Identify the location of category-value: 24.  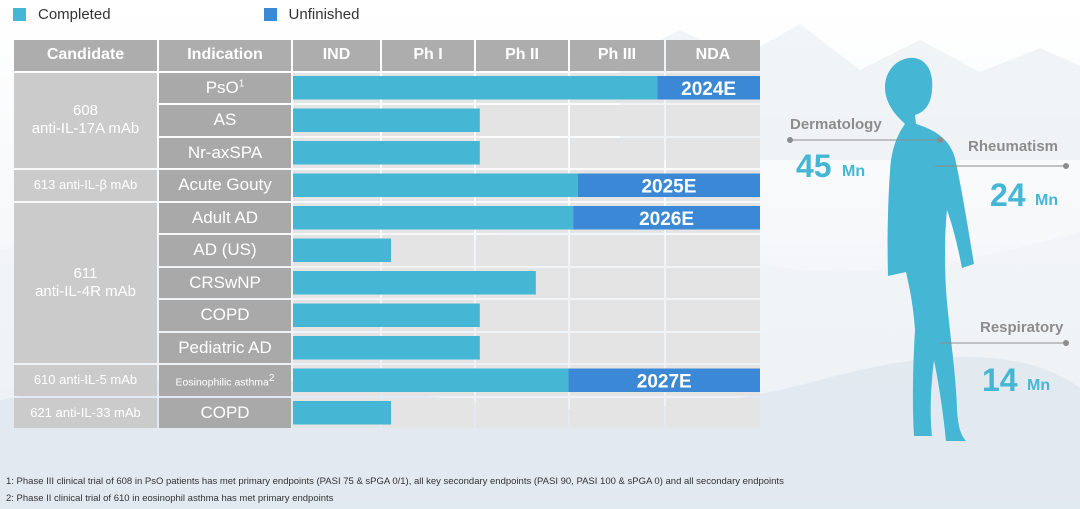
(1008, 195).